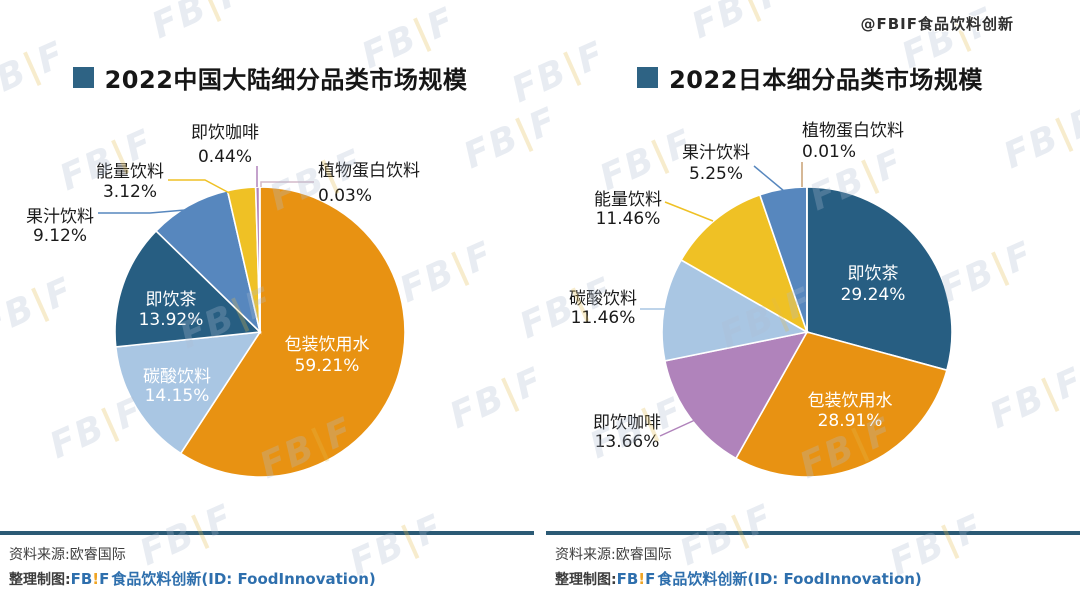 This screenshot has width=1080, height=594. Describe the element at coordinates (327, 345) in the screenshot. I see `slice-name-0: 包装饮用水` at that location.